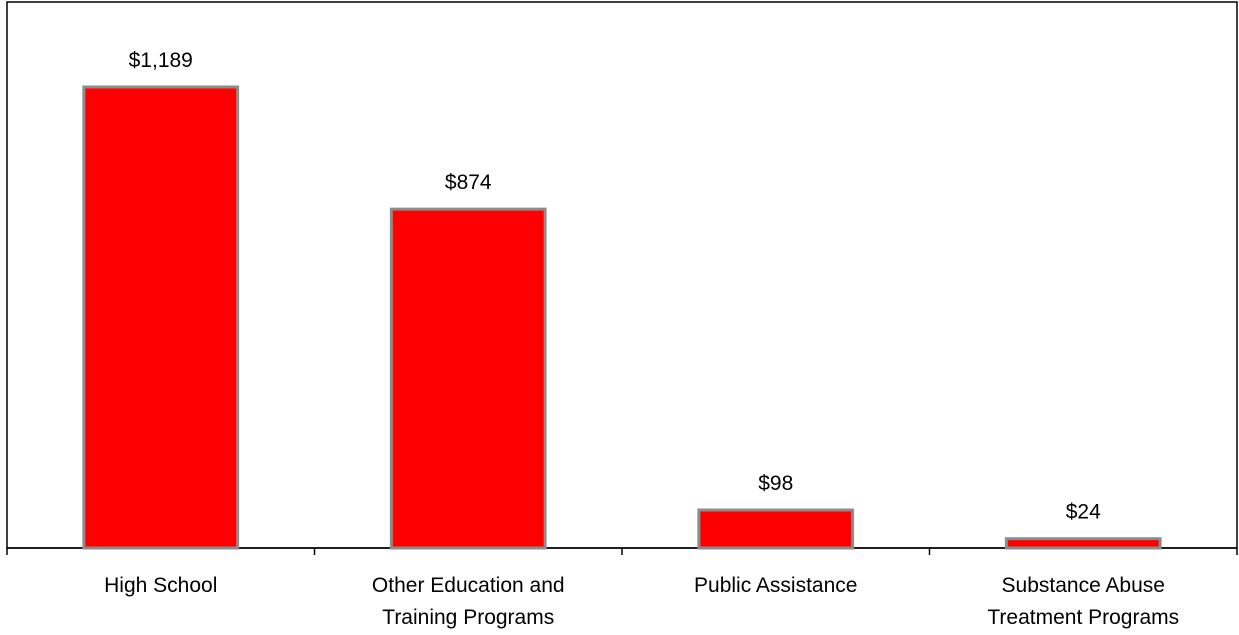 Image resolution: width=1239 pixels, height=635 pixels. What do you see at coordinates (161, 60) in the screenshot?
I see `data-label: $1,189` at bounding box center [161, 60].